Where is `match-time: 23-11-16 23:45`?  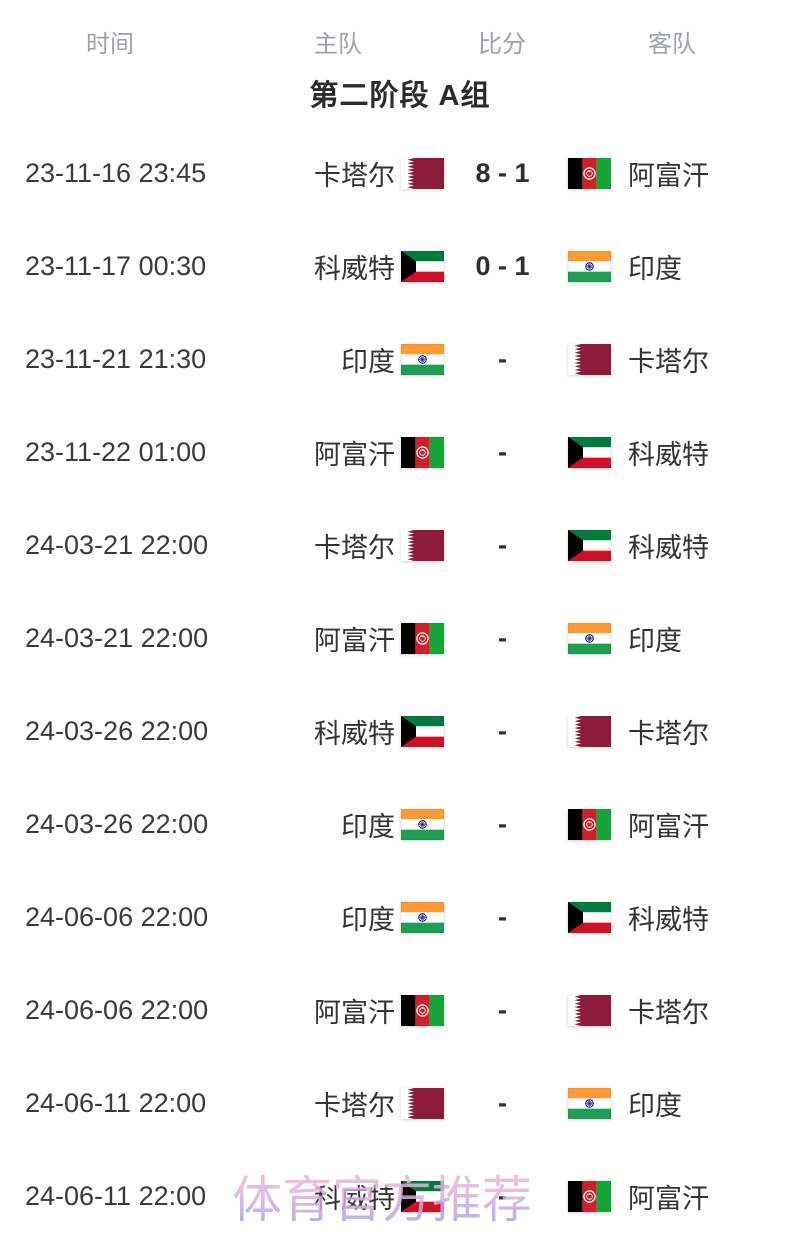
match-time: 23-11-16 23:45 is located at coordinates (116, 173).